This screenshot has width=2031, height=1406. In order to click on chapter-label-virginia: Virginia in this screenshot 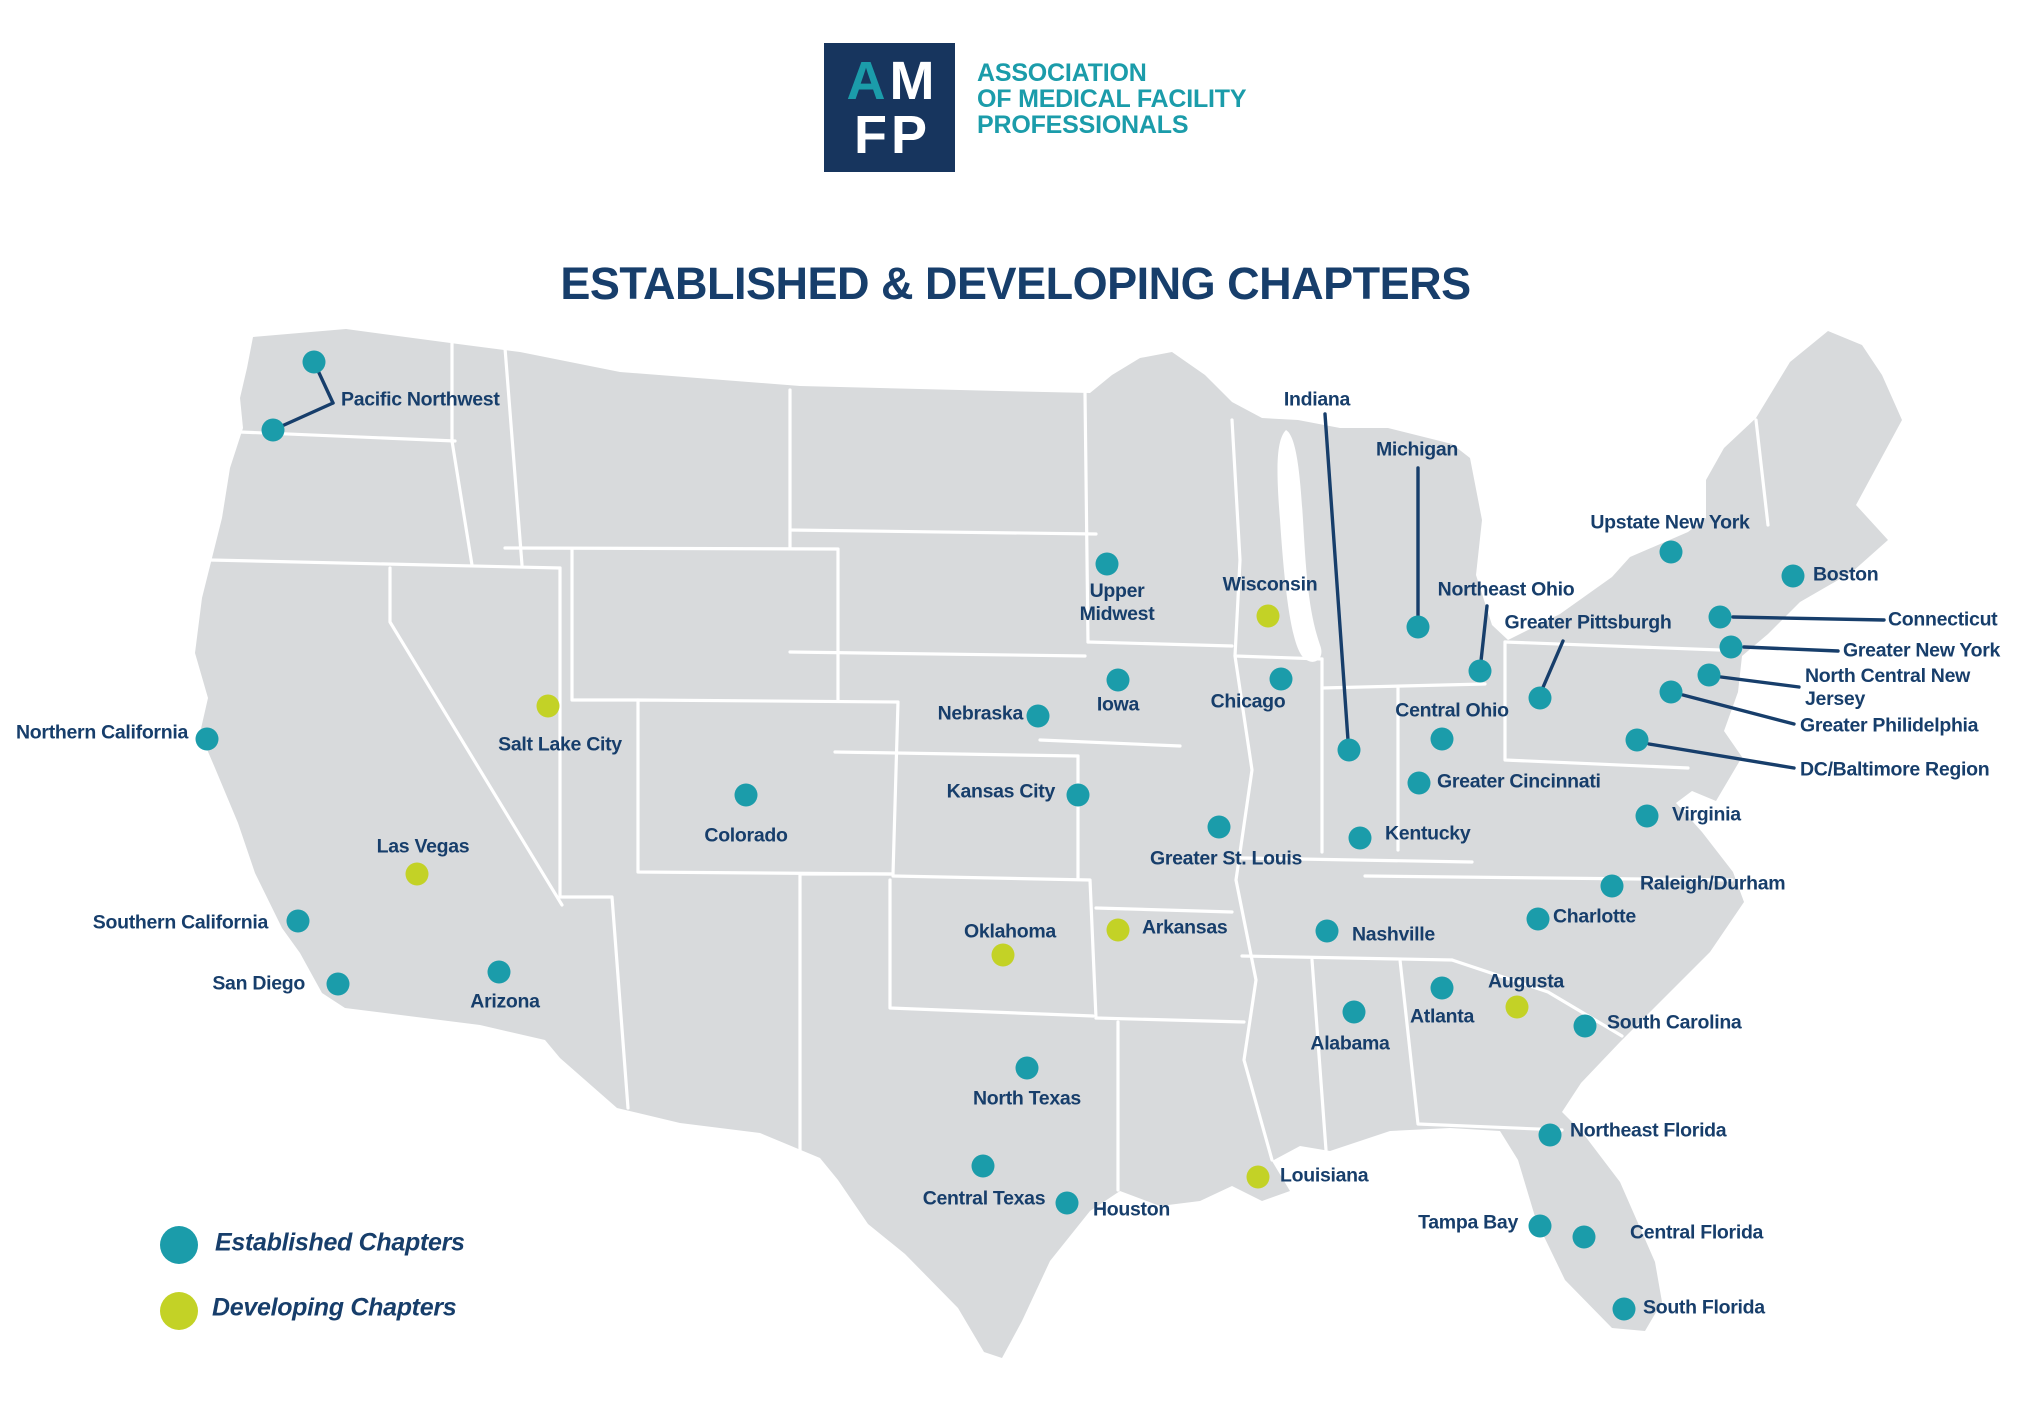, I will do `click(1706, 814)`.